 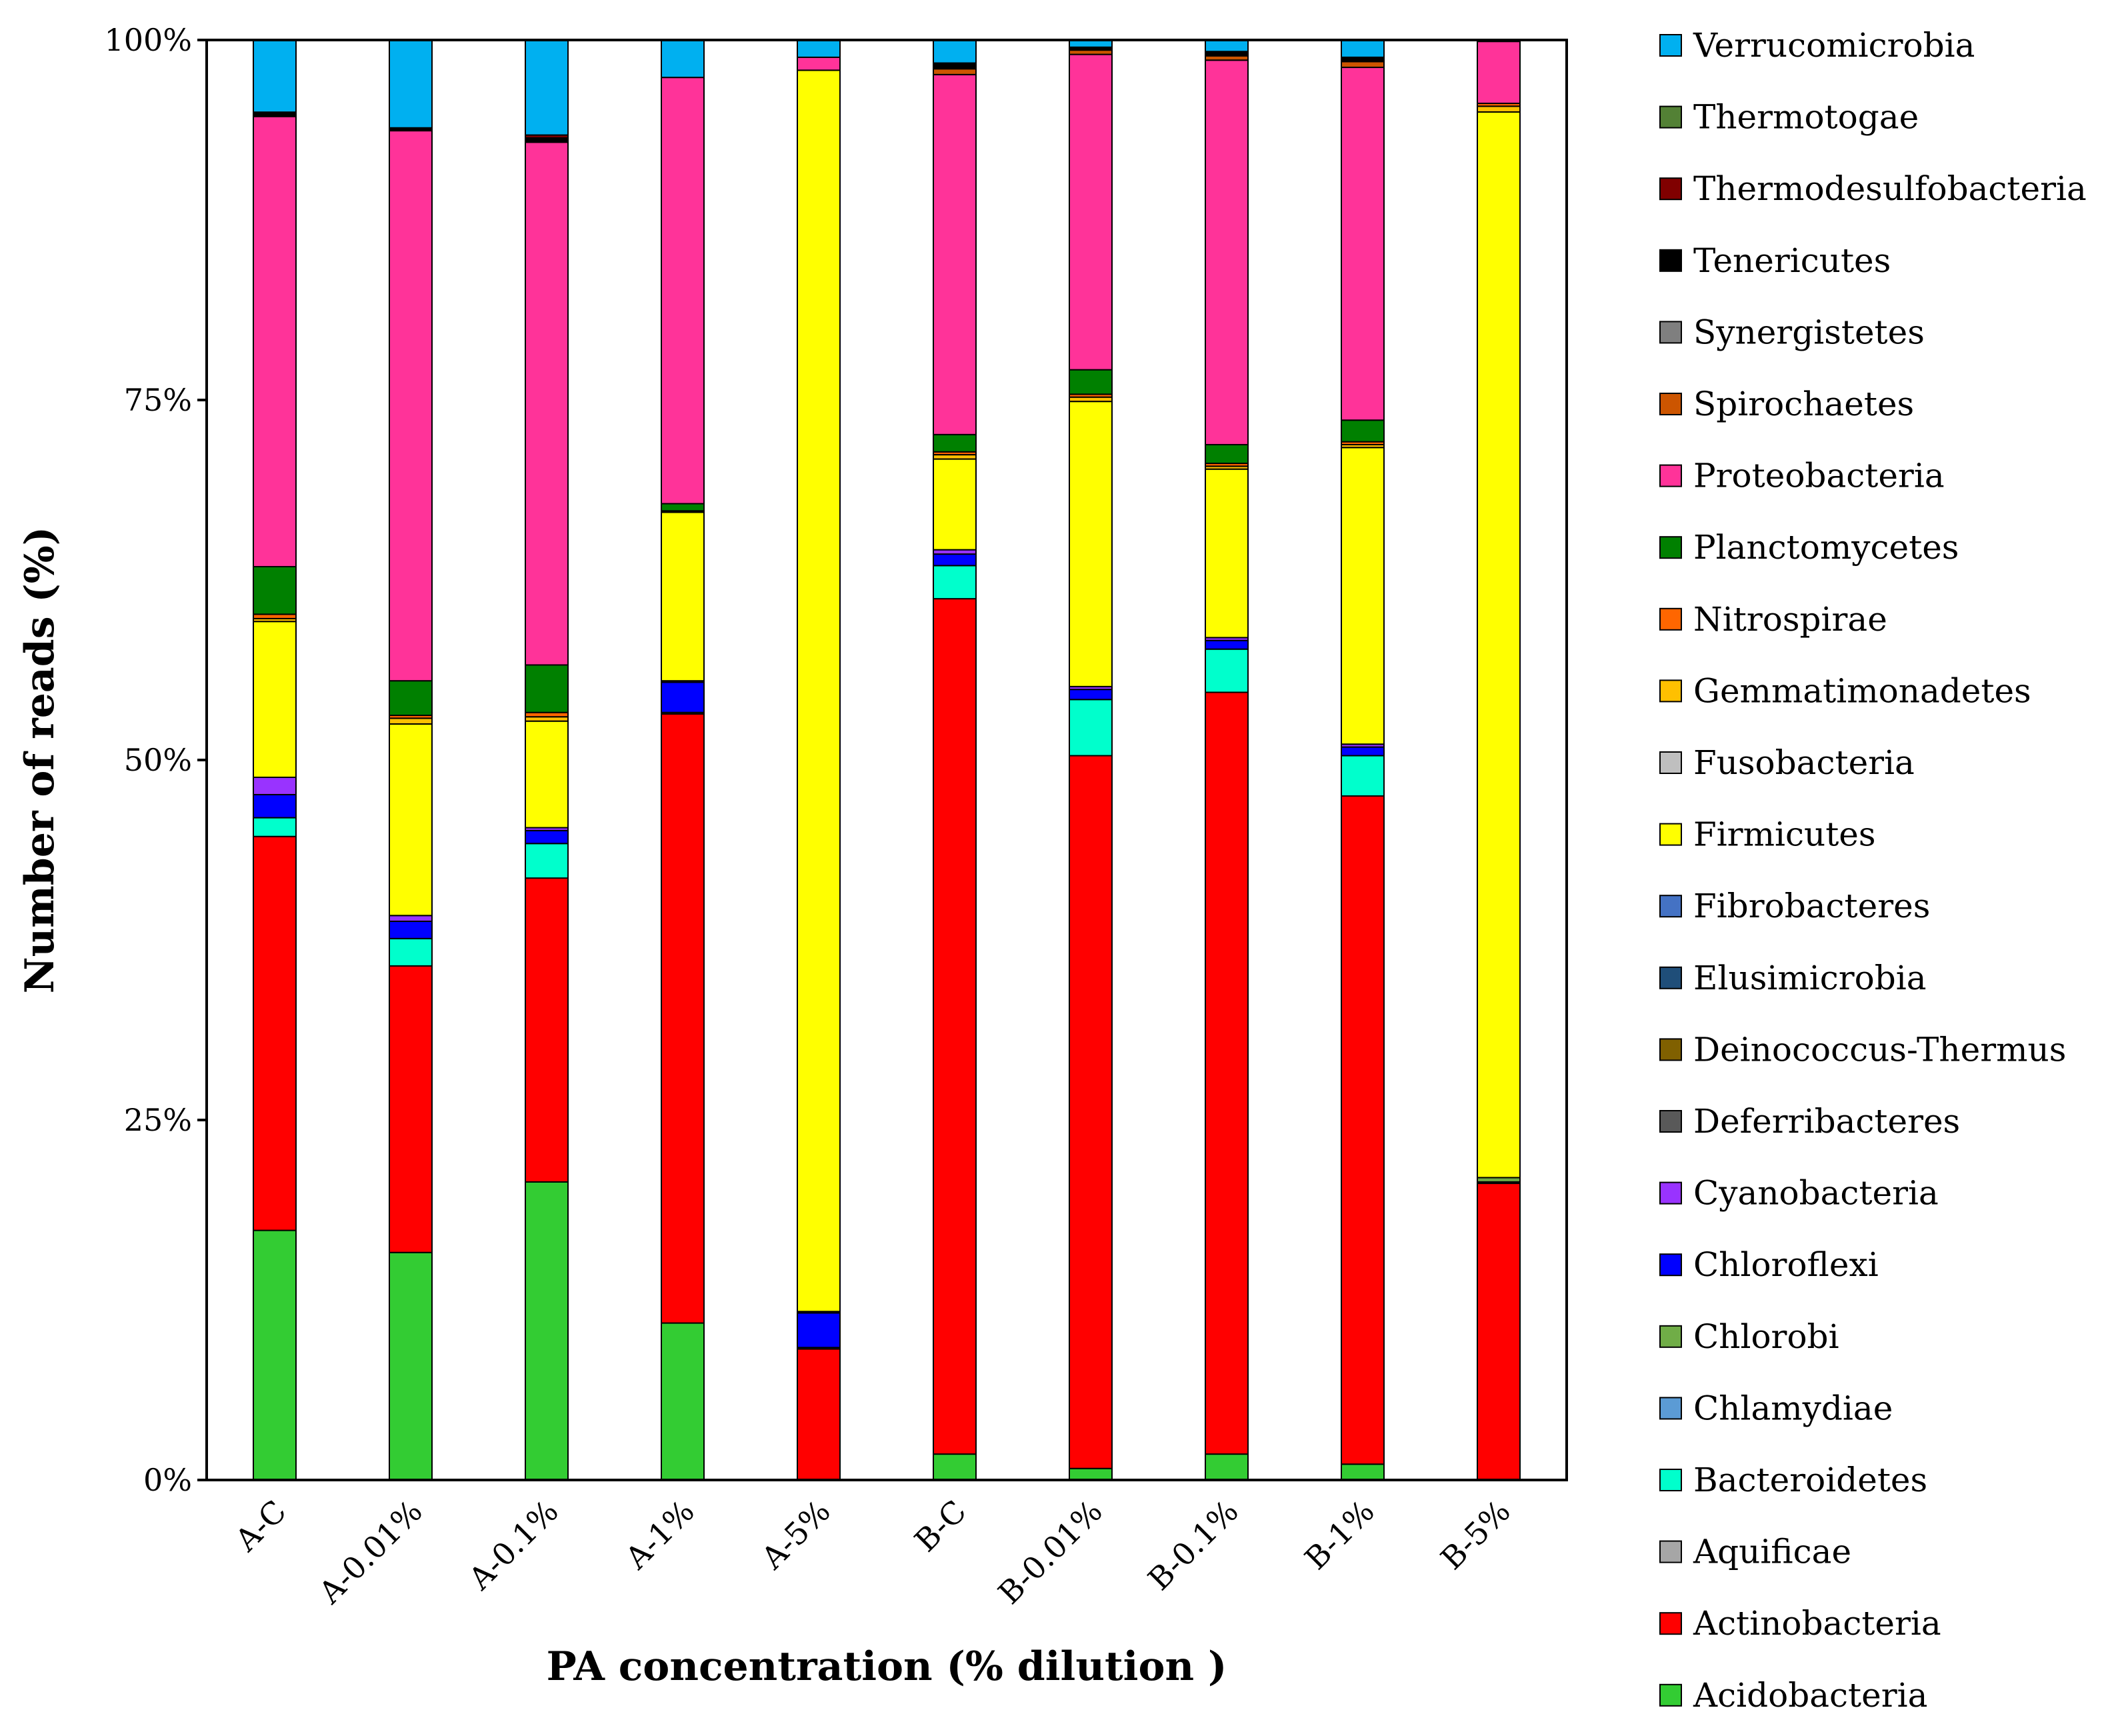 What do you see at coordinates (819, 1330) in the screenshot?
I see `bar-segment-a-5-chloroflexi` at bounding box center [819, 1330].